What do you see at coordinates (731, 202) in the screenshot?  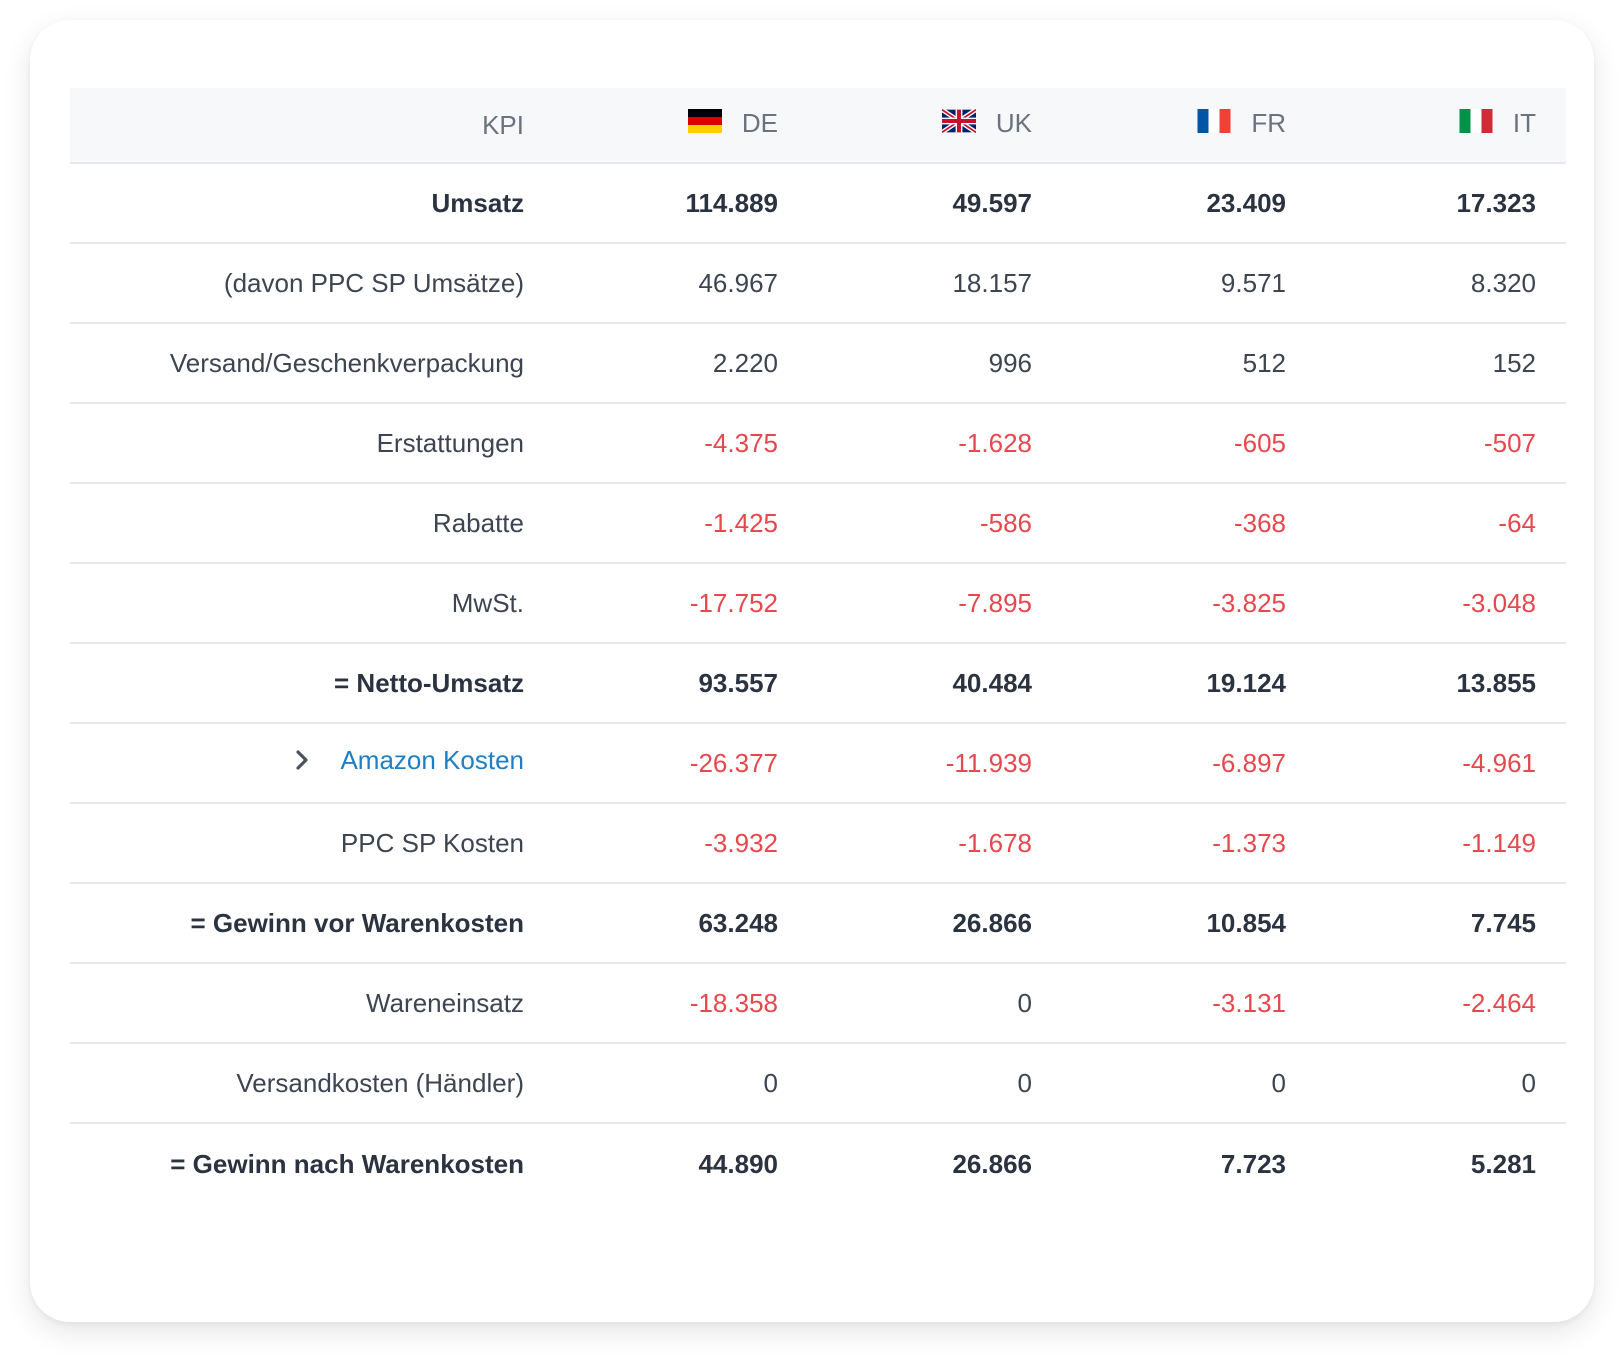 I see `value-de: 114.889` at bounding box center [731, 202].